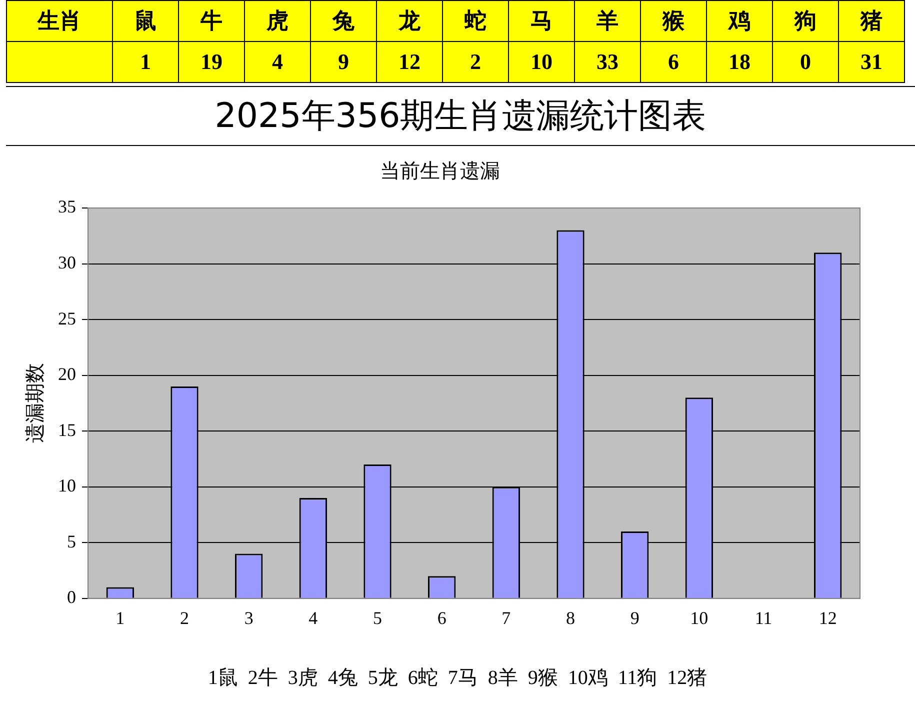 This screenshot has height=717, width=915. What do you see at coordinates (699, 618) in the screenshot?
I see `x-tick-label: 10` at bounding box center [699, 618].